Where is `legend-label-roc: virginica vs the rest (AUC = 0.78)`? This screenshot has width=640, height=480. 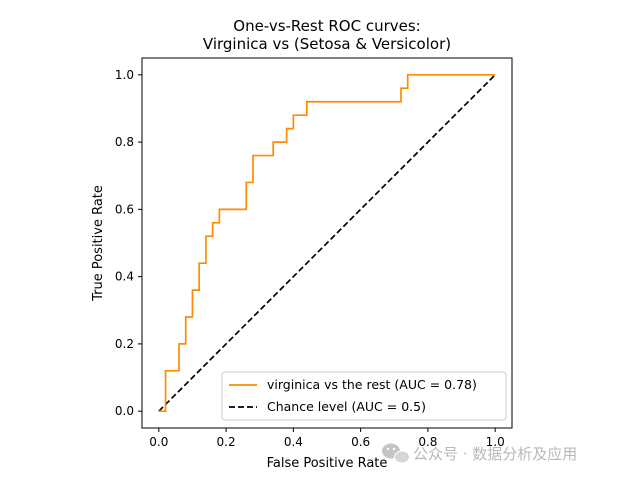
legend-label-roc: virginica vs the rest (AUC = 0.78) is located at coordinates (372, 384).